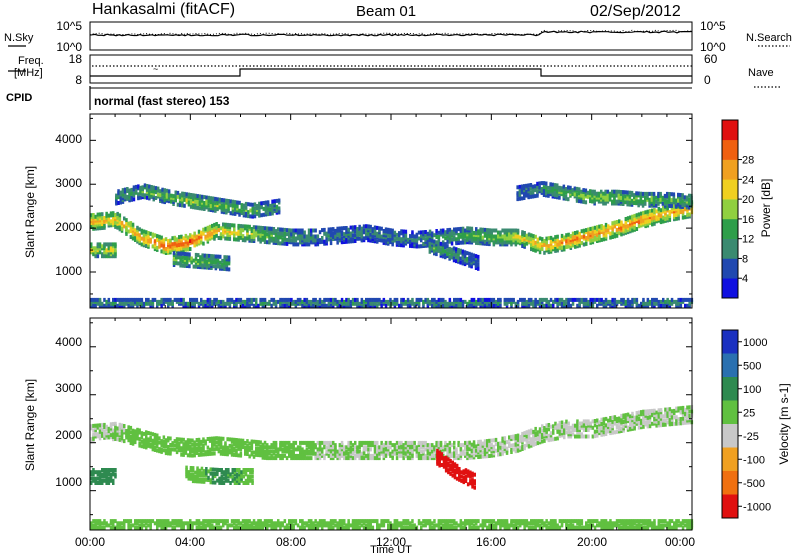  What do you see at coordinates (748, 200) in the screenshot?
I see `power-colorbar-label: 20` at bounding box center [748, 200].